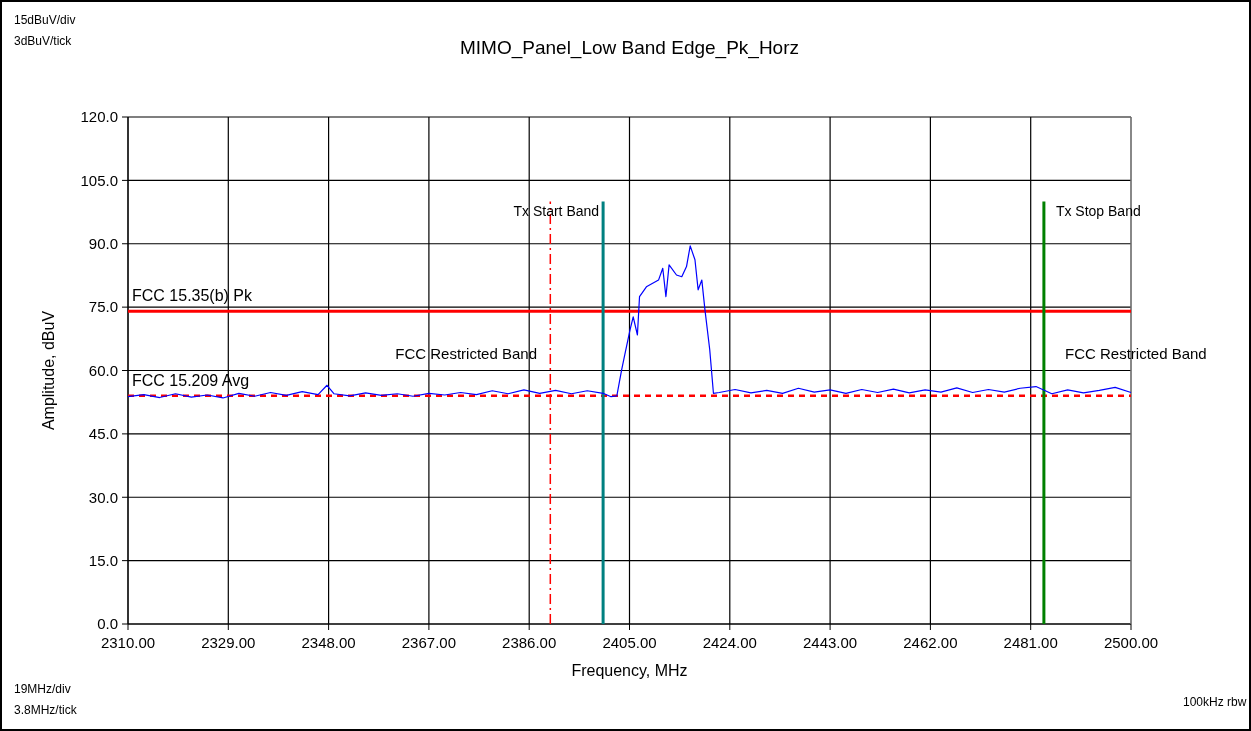 The width and height of the screenshot is (1251, 731). I want to click on text: 3dBuV/tick, so click(43, 41).